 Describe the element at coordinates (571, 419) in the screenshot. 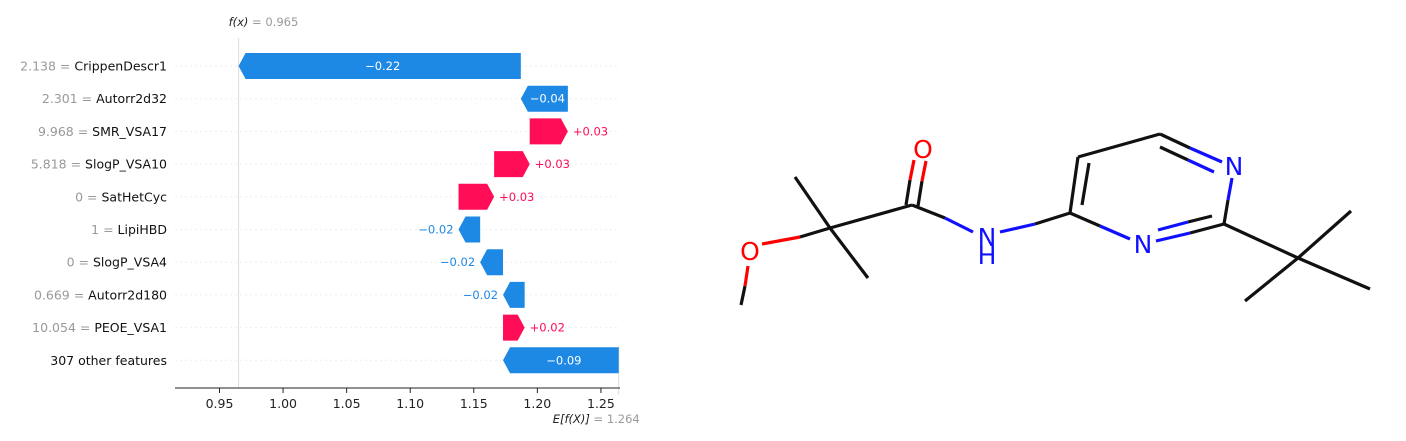

I see `base-label: E[f(X)]` at that location.